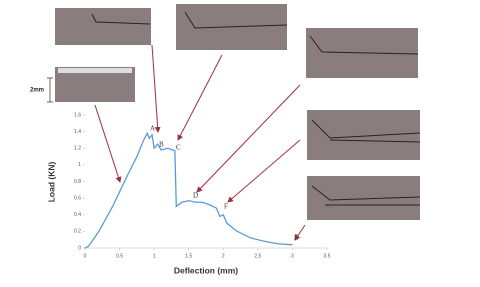 The height and width of the screenshot is (287, 480). I want to click on y-tick-label: 1.2, so click(77, 149).